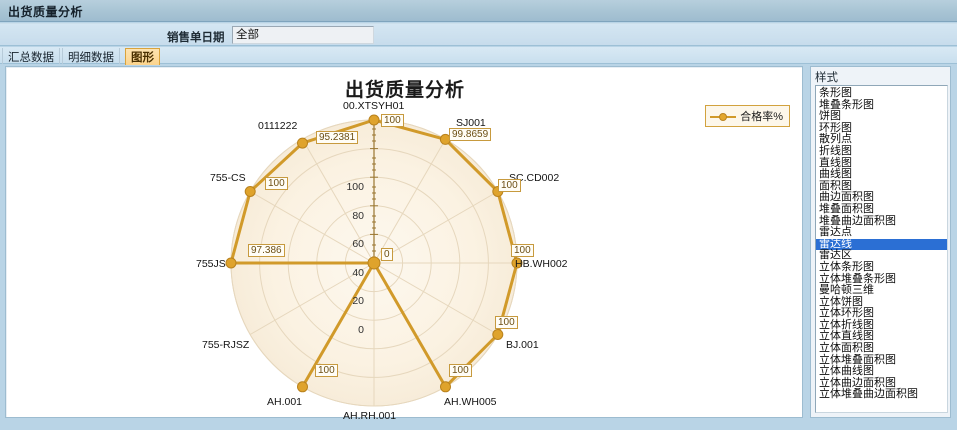 This screenshot has width=957, height=430. Describe the element at coordinates (358, 244) in the screenshot. I see `axis-tick-60: 60` at that location.